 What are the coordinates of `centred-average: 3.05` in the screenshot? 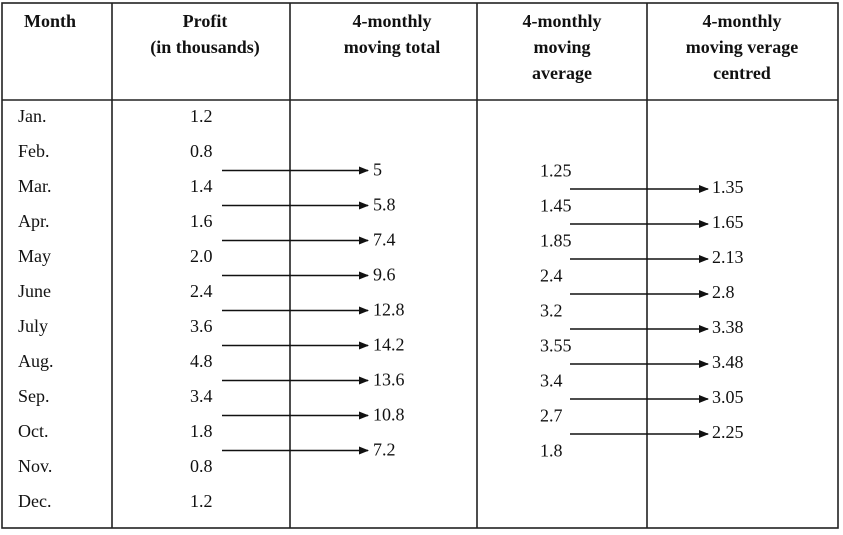 It's located at (728, 397).